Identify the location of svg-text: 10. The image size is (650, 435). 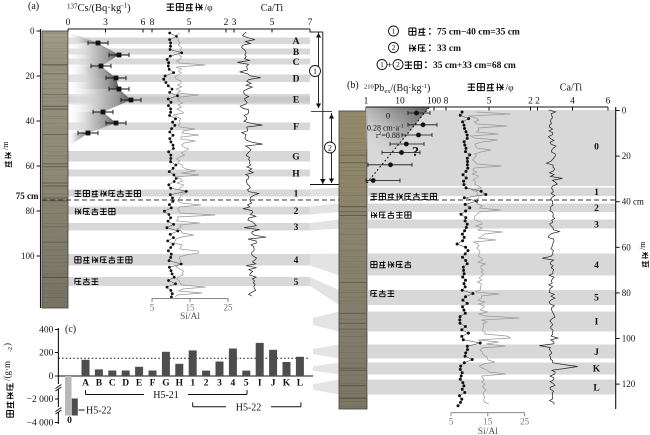
(400, 102).